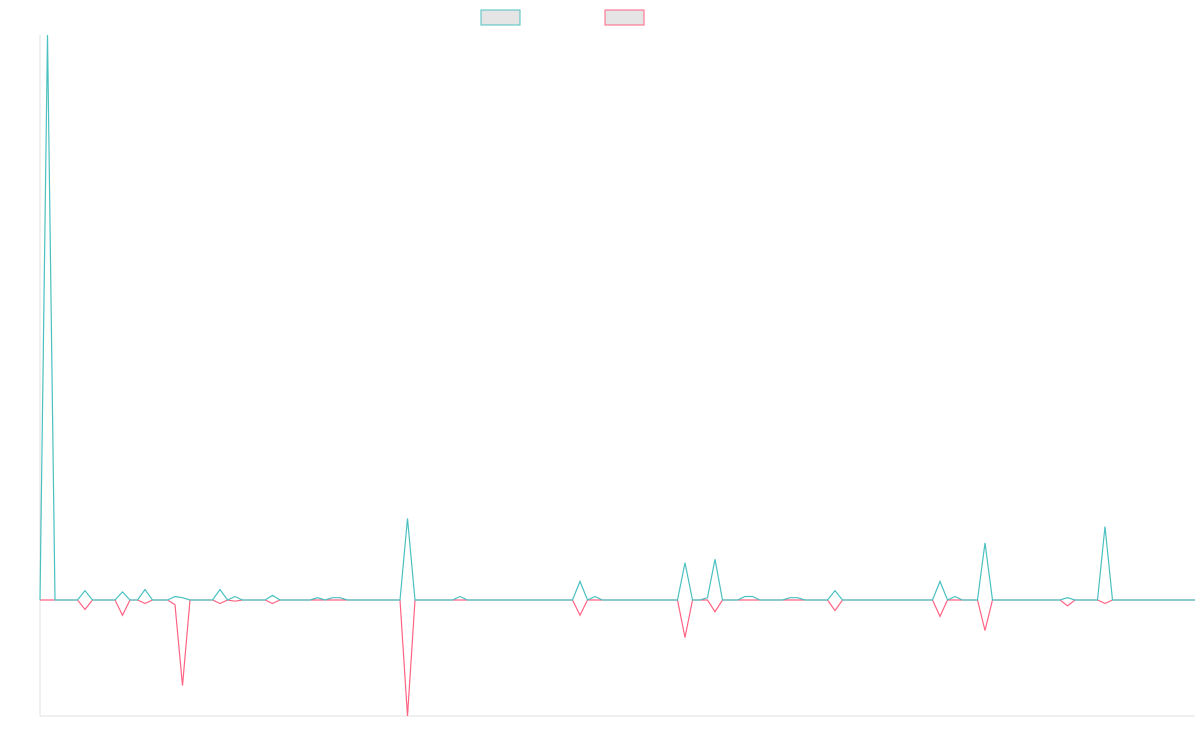 The width and height of the screenshot is (1200, 750). Describe the element at coordinates (562, 17) in the screenshot. I see `legend` at that location.